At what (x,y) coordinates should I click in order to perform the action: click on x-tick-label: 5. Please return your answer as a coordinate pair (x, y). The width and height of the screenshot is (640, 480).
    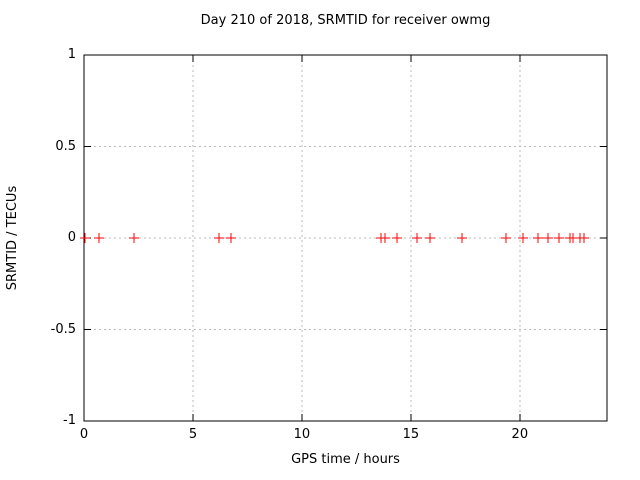
    Looking at the image, I should click on (193, 434).